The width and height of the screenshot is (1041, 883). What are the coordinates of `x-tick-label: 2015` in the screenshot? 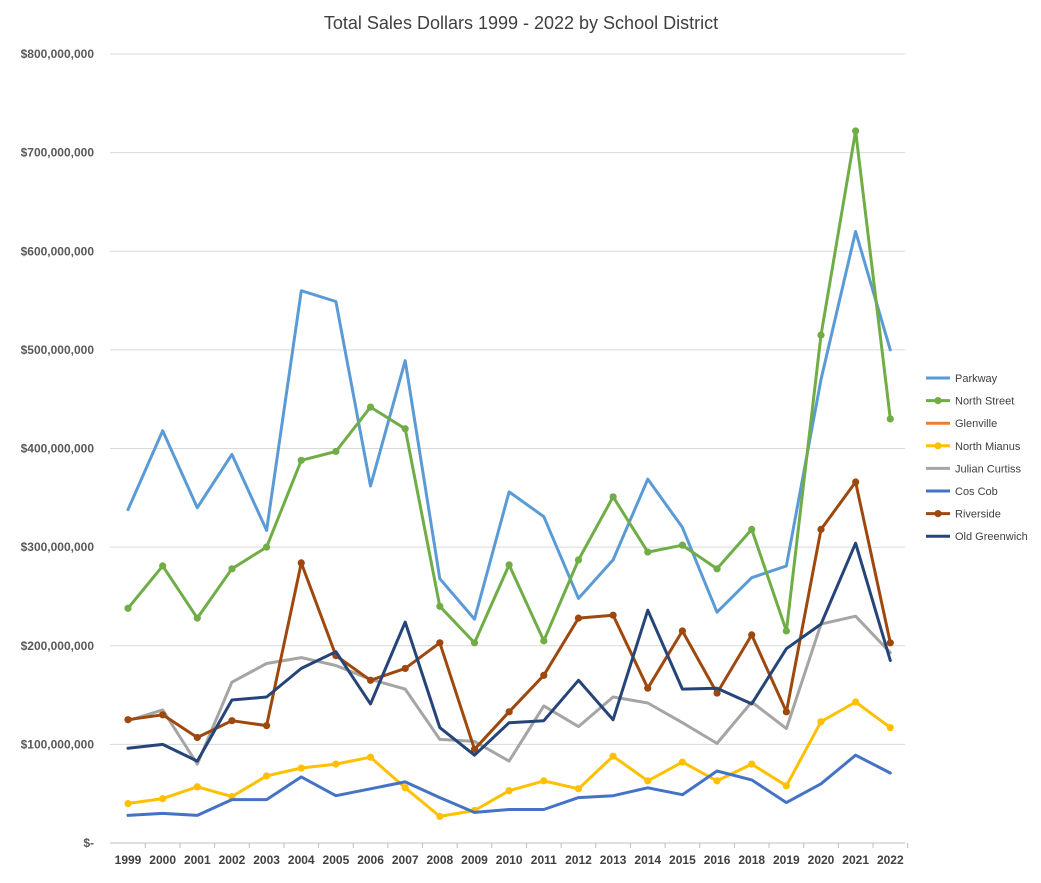 It's located at (682, 860).